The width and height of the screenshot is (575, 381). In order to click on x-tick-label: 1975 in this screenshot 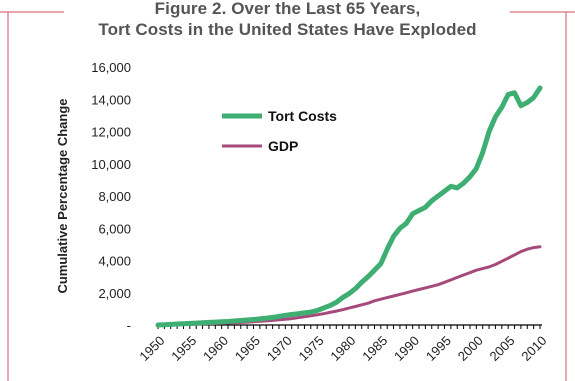, I will do `click(311, 348)`.